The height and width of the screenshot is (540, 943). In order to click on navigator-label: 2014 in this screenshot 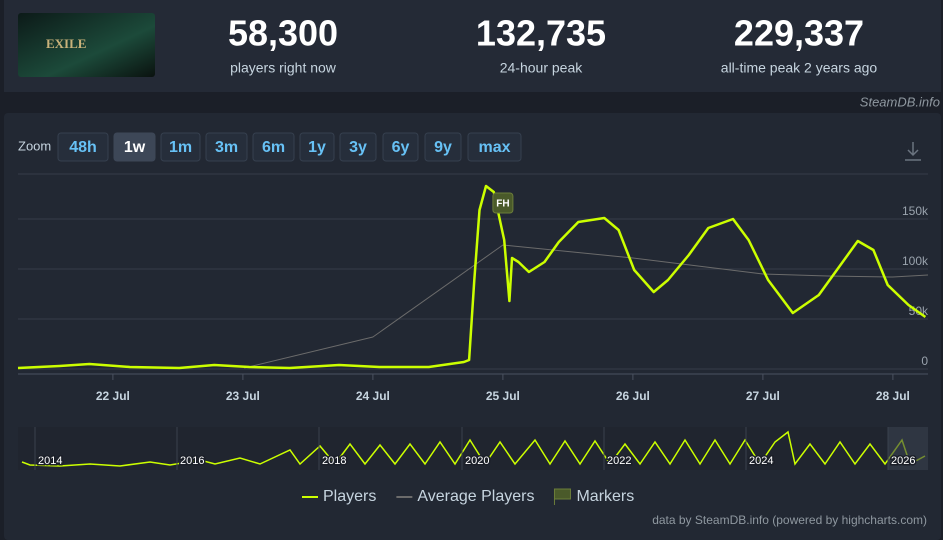, I will do `click(50, 461)`.